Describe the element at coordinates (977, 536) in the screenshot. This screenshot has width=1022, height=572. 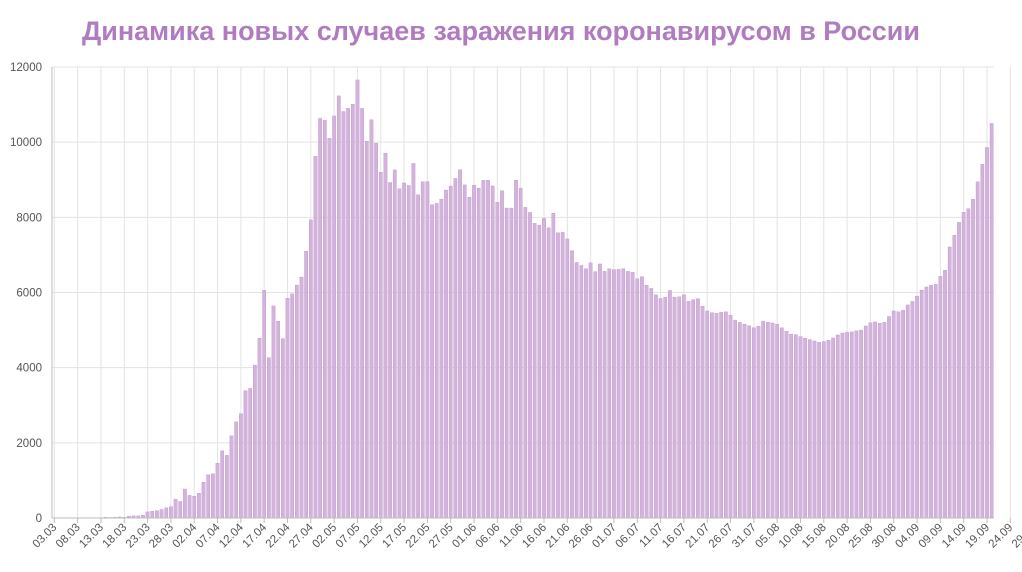
I see `x-tick-label: 19.09` at that location.